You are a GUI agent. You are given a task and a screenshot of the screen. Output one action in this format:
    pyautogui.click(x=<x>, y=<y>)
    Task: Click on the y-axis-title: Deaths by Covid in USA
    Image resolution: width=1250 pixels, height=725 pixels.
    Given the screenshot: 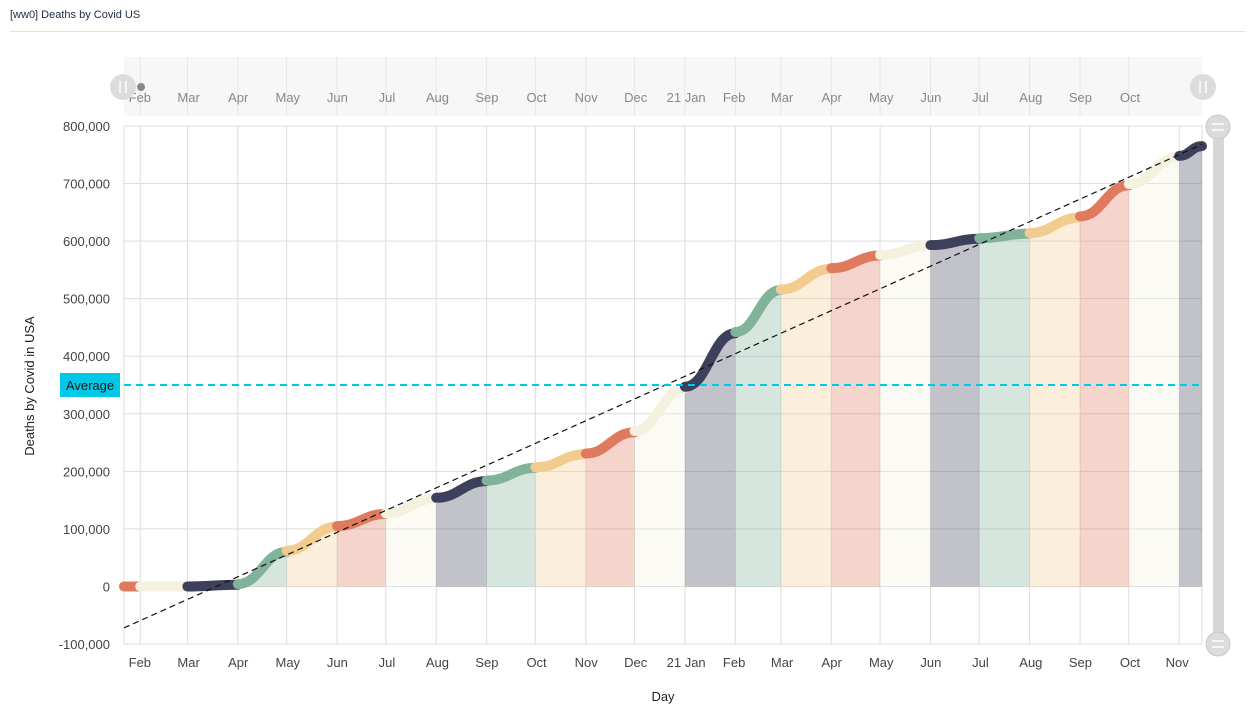 What is the action you would take?
    pyautogui.click(x=29, y=386)
    